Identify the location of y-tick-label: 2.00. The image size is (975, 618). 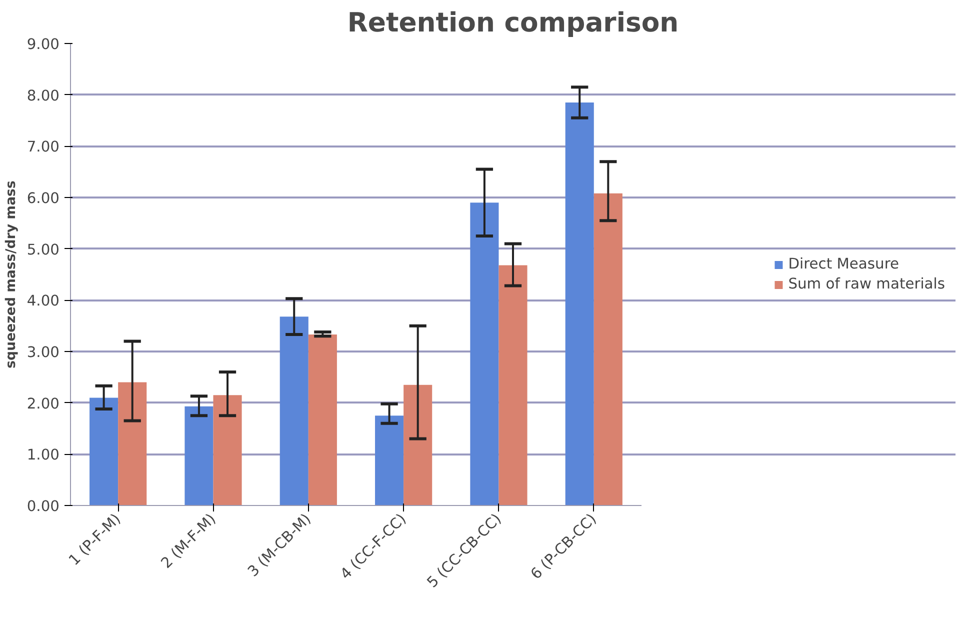
(43, 403).